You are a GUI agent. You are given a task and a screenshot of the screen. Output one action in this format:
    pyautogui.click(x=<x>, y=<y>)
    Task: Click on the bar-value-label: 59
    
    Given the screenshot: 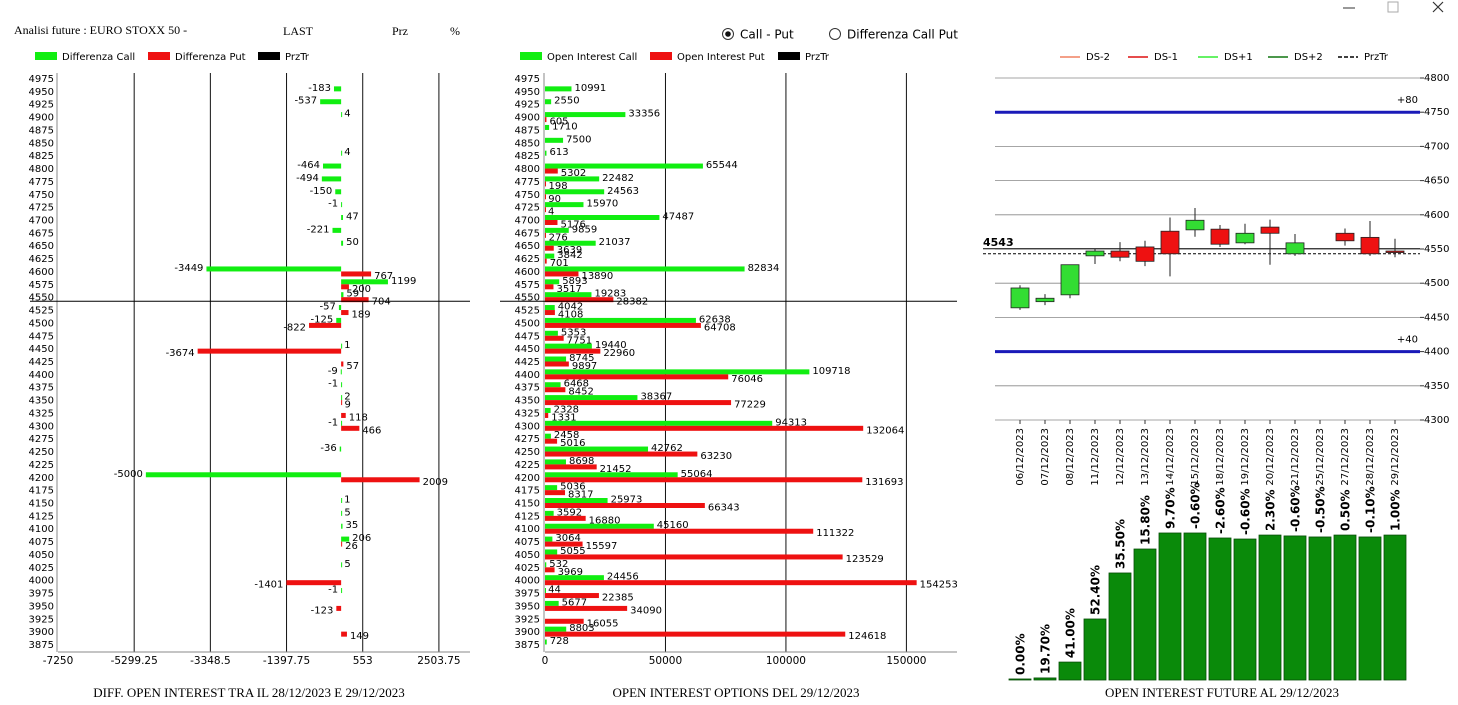 What is the action you would take?
    pyautogui.click(x=352, y=294)
    